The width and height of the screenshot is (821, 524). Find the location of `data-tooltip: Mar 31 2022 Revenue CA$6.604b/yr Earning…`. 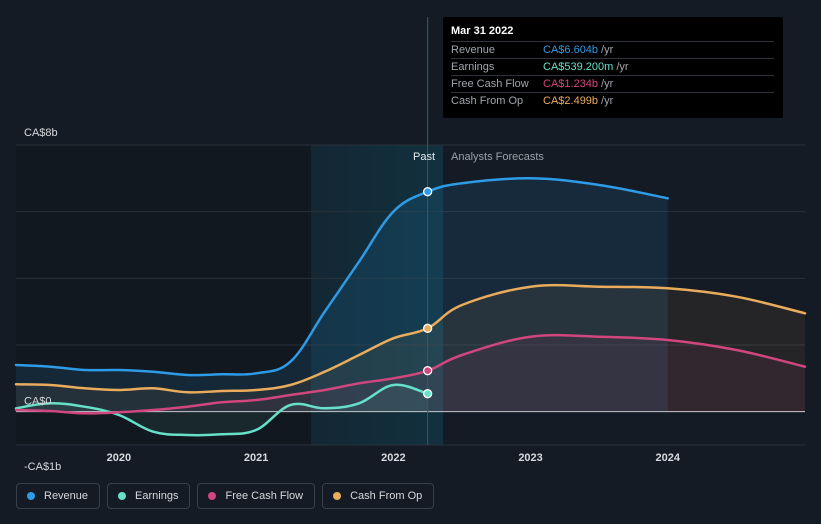

data-tooltip: Mar 31 2022 Revenue CA$6.604b/yr Earning… is located at coordinates (613, 67).